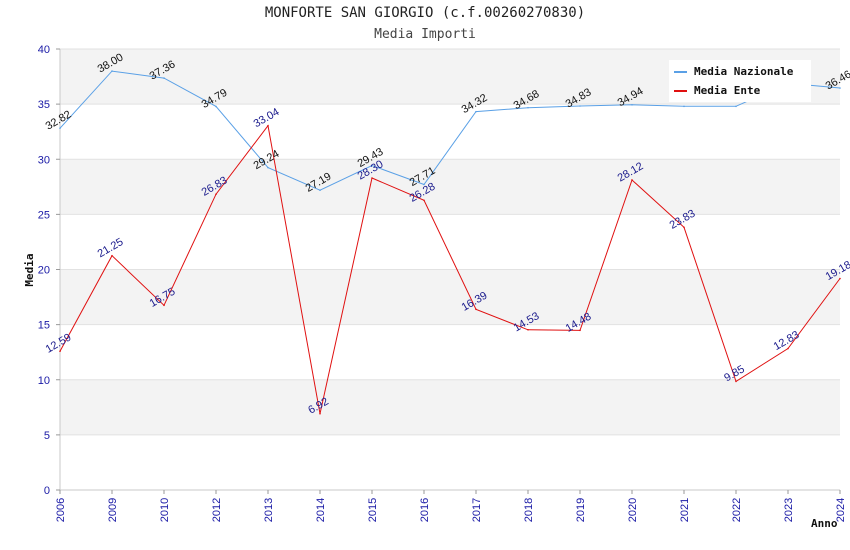 Image resolution: width=850 pixels, height=550 pixels. I want to click on y-tick-label: 35, so click(44, 105).